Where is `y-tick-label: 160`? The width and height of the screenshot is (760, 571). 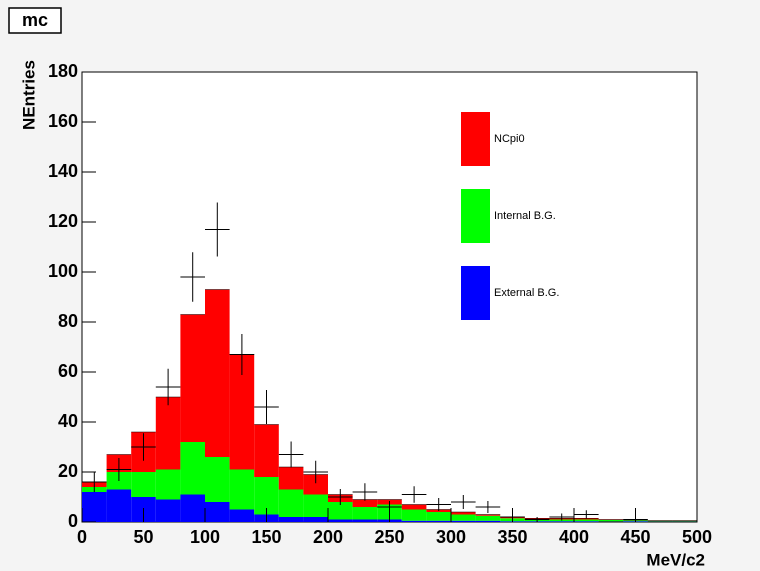 y-tick-label: 160 is located at coordinates (63, 121).